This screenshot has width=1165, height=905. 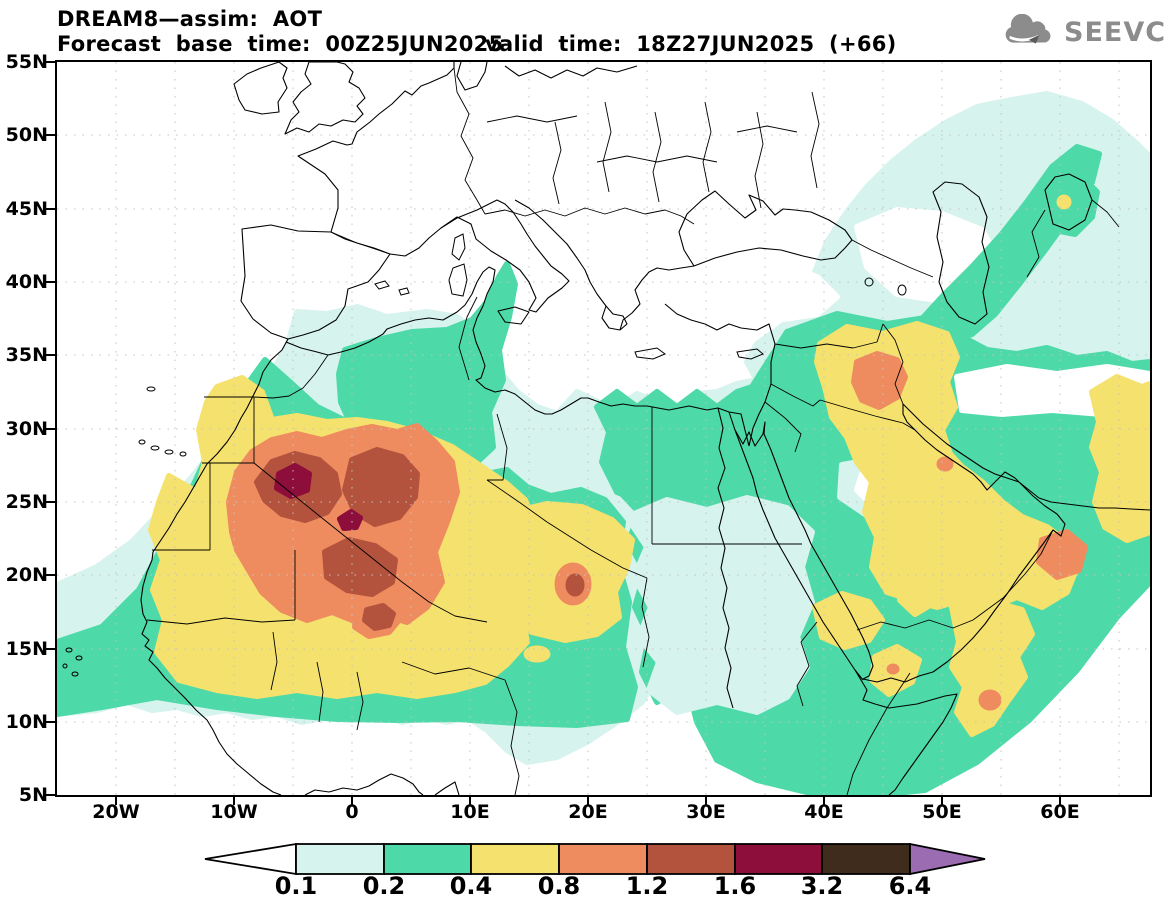 I want to click on coast-nafrica-west-med, so click(x=517, y=356).